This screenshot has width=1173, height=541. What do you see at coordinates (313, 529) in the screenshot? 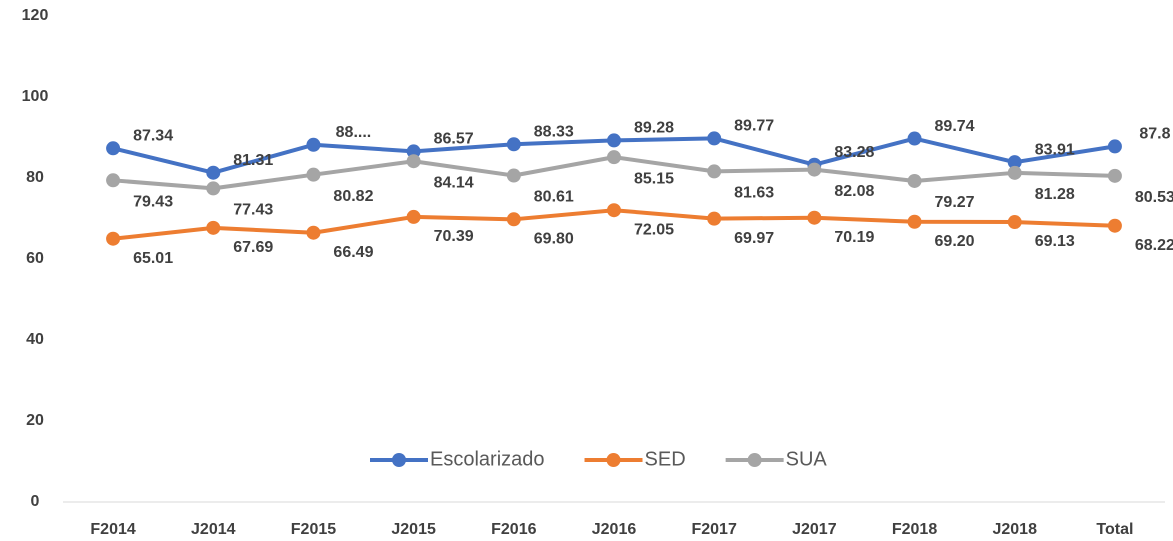
I see `x-tick-label: F2015` at bounding box center [313, 529].